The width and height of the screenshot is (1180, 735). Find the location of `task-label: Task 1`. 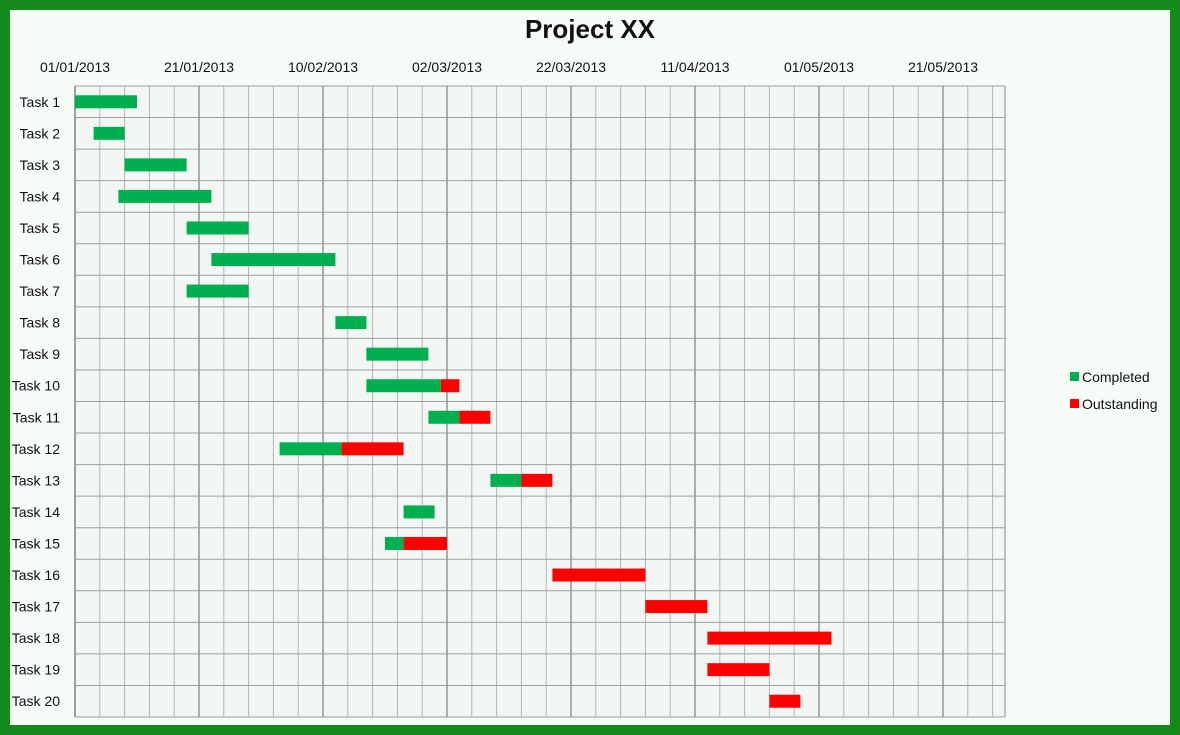

task-label: Task 1 is located at coordinates (40, 102).